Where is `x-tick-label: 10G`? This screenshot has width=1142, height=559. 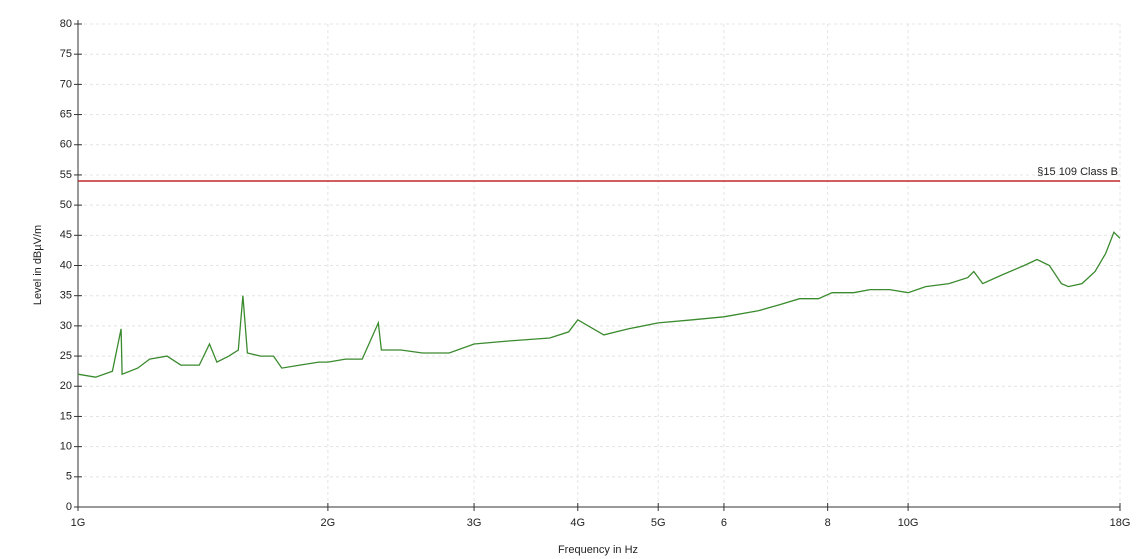 x-tick-label: 10G is located at coordinates (908, 523).